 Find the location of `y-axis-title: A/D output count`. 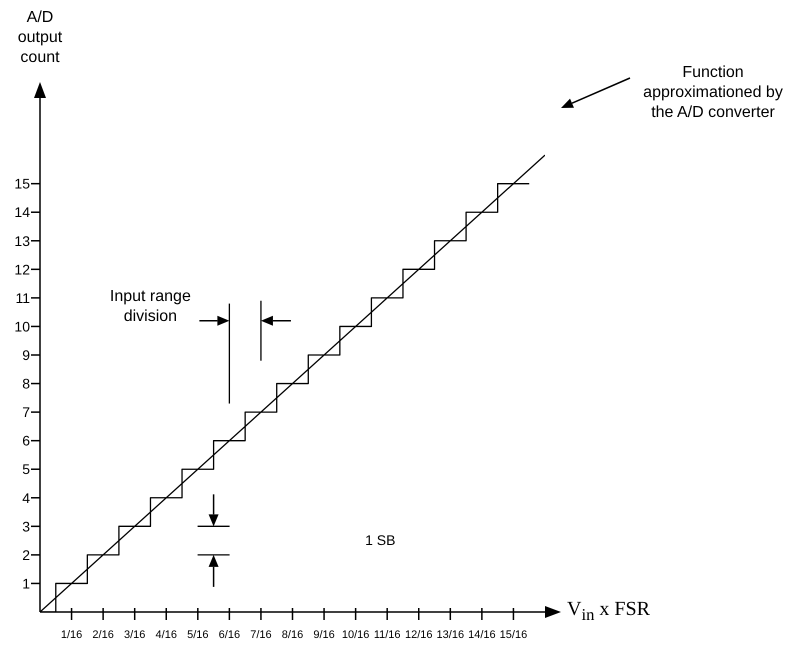

y-axis-title: A/D output count is located at coordinates (40, 38).